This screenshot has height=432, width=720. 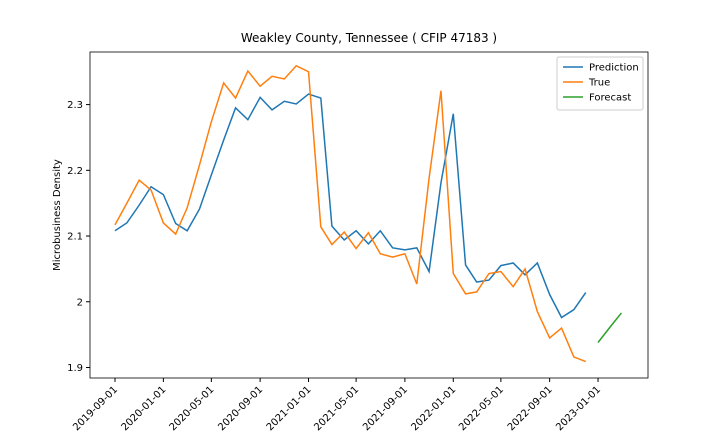 What do you see at coordinates (144, 408) in the screenshot?
I see `x-tick-label: 2020-01-01` at bounding box center [144, 408].